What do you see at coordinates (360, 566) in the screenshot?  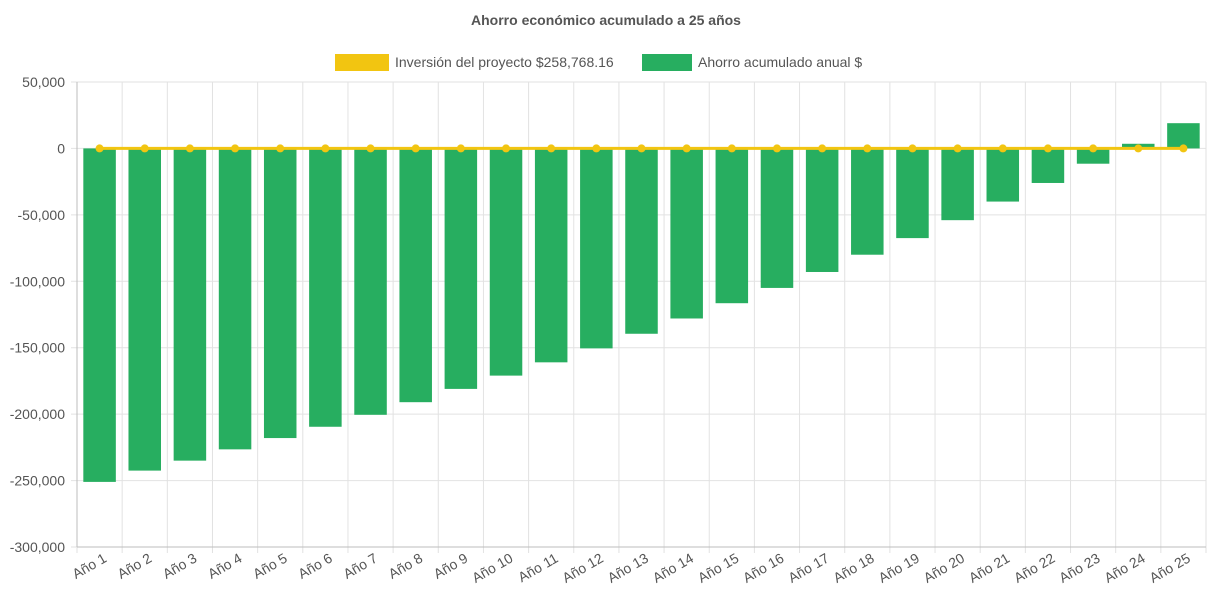 I see `x-tick-label: Año 7` at bounding box center [360, 566].